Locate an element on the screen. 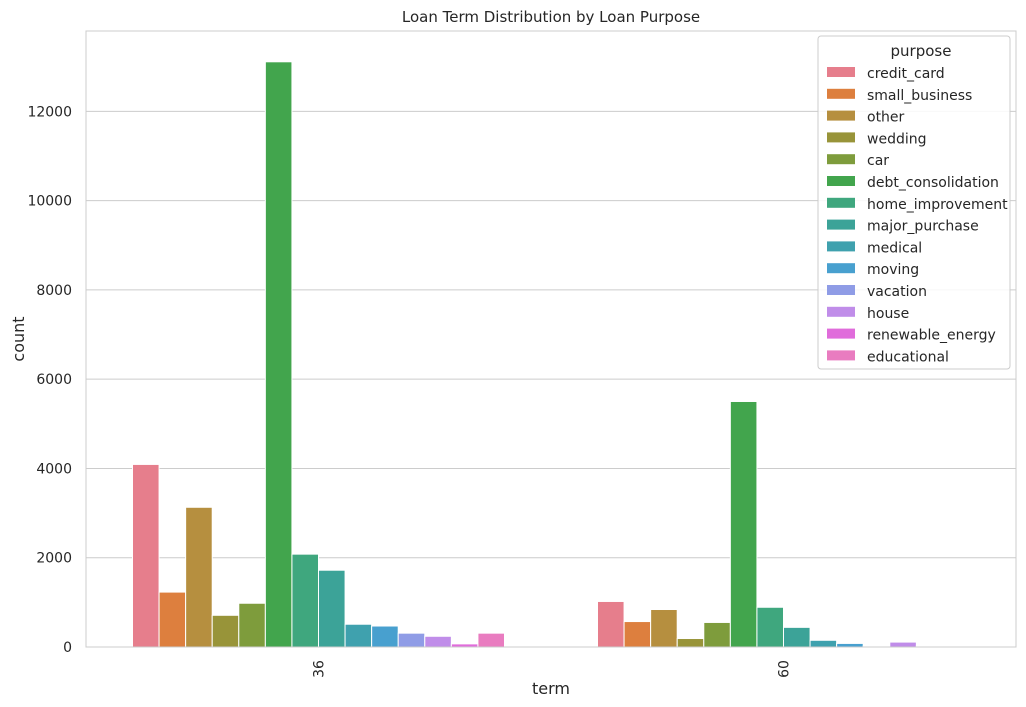  y-tick-label: 12000 is located at coordinates (49, 112).